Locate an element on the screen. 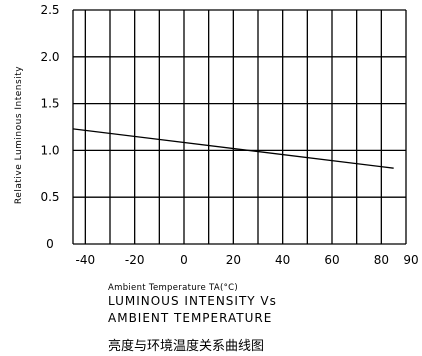  x-tick-label: 60 is located at coordinates (331, 260).